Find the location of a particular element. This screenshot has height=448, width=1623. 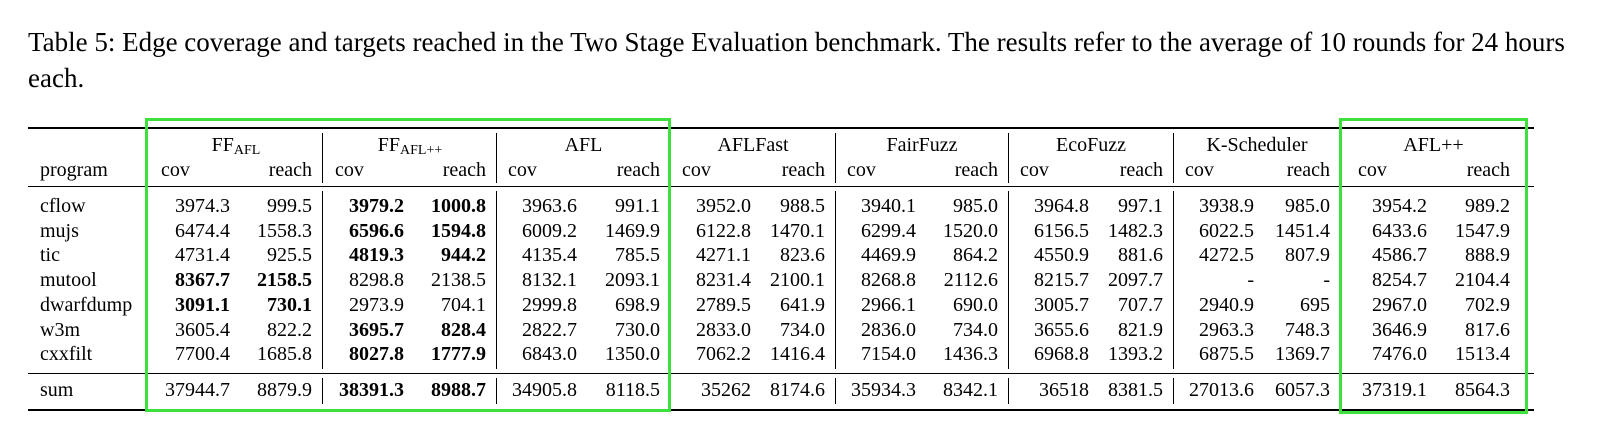

cov-value: 2940.9 is located at coordinates (1226, 305).